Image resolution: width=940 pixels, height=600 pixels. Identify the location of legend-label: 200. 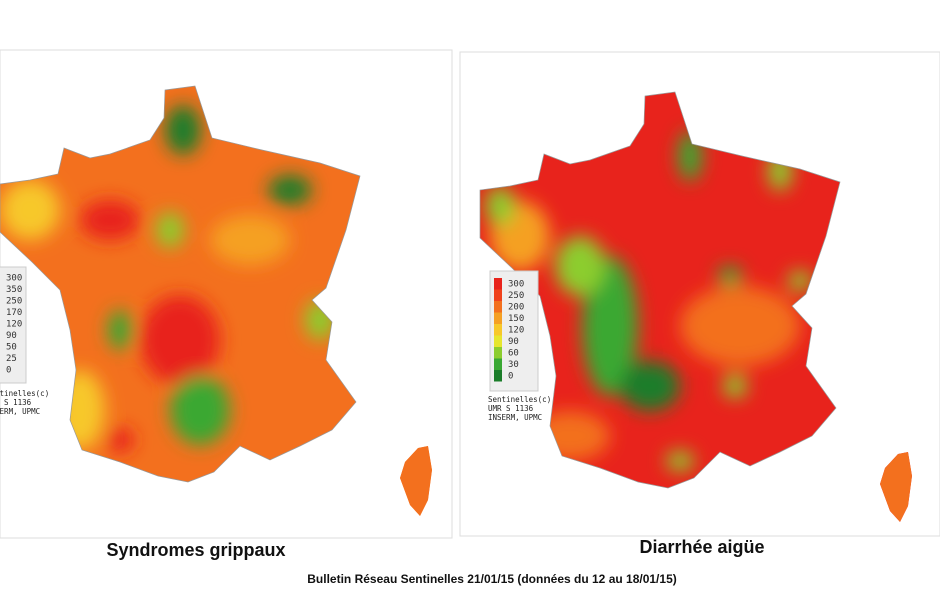
(516, 308).